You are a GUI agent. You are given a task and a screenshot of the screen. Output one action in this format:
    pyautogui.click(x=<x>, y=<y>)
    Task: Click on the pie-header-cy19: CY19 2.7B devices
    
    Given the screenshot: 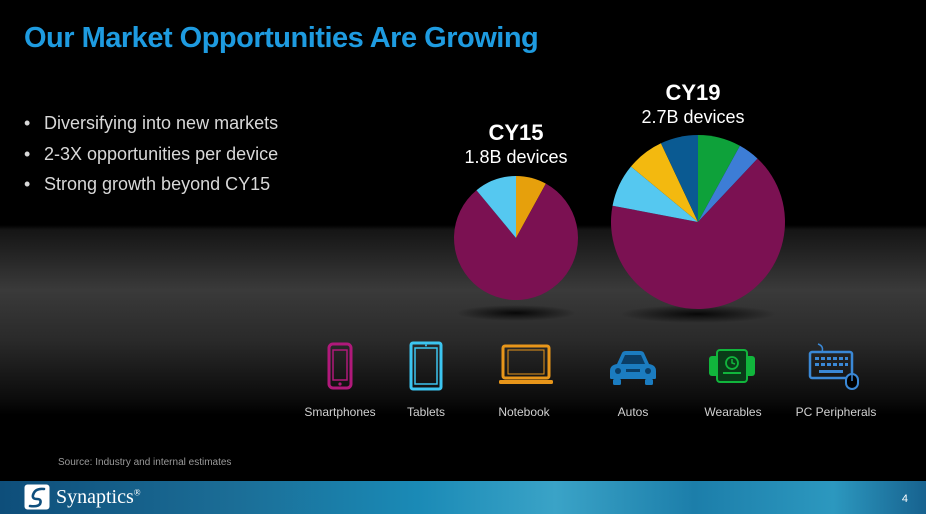 What is the action you would take?
    pyautogui.click(x=693, y=104)
    